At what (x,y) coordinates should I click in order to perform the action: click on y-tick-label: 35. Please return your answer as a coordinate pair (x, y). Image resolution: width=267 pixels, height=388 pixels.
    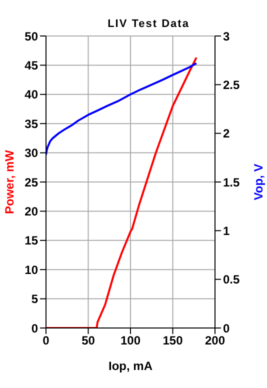
    Looking at the image, I should click on (31, 123).